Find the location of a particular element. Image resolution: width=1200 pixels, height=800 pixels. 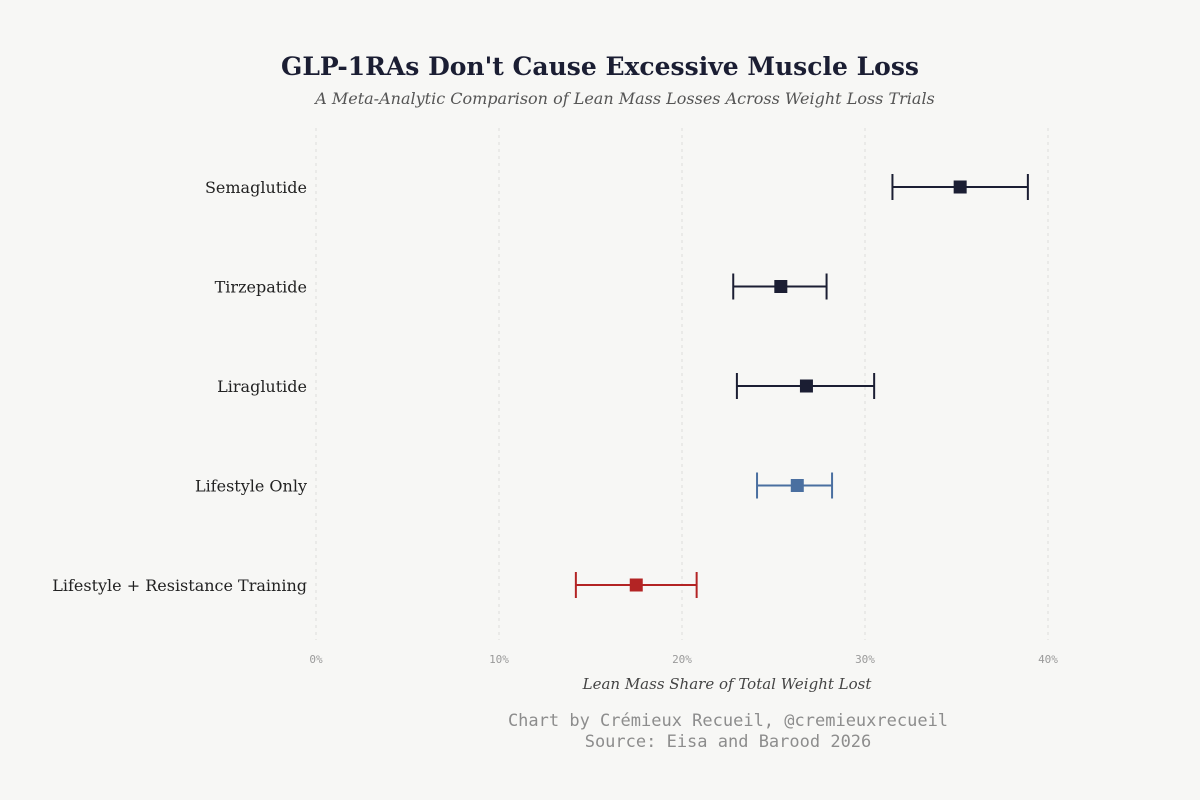

x-tick-label-30: 30% is located at coordinates (865, 659).